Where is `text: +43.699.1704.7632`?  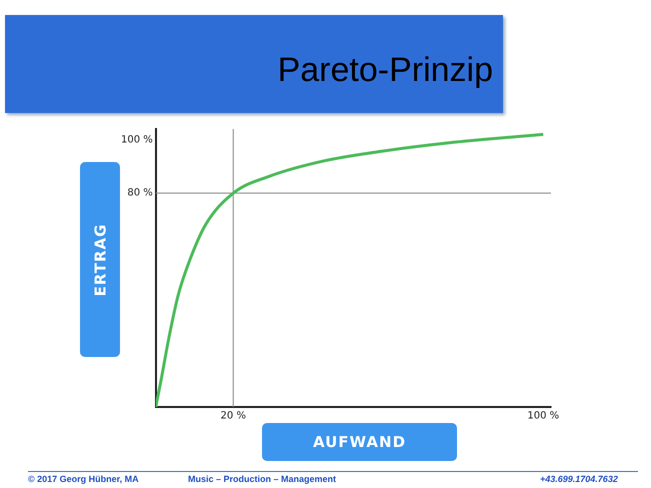 text: +43.699.1704.7632 is located at coordinates (579, 479).